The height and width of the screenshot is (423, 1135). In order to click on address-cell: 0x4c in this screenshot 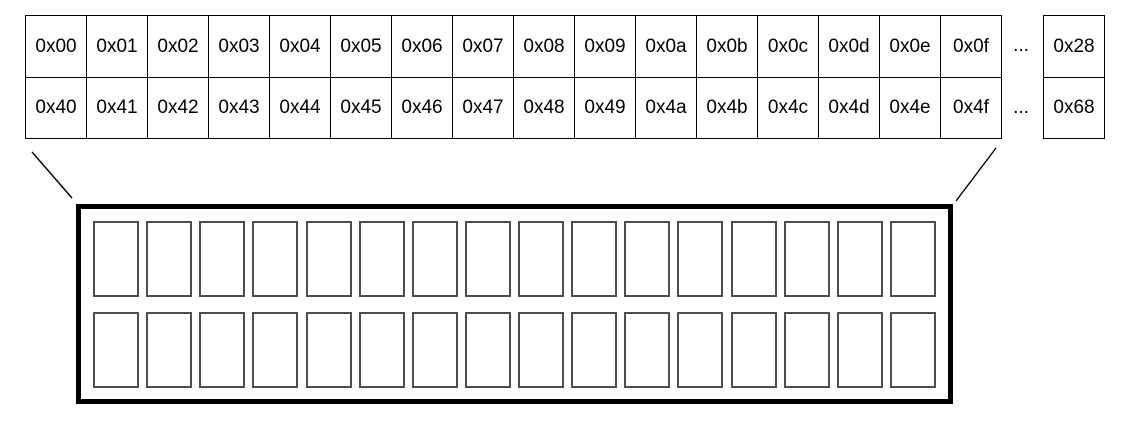, I will do `click(788, 108)`.